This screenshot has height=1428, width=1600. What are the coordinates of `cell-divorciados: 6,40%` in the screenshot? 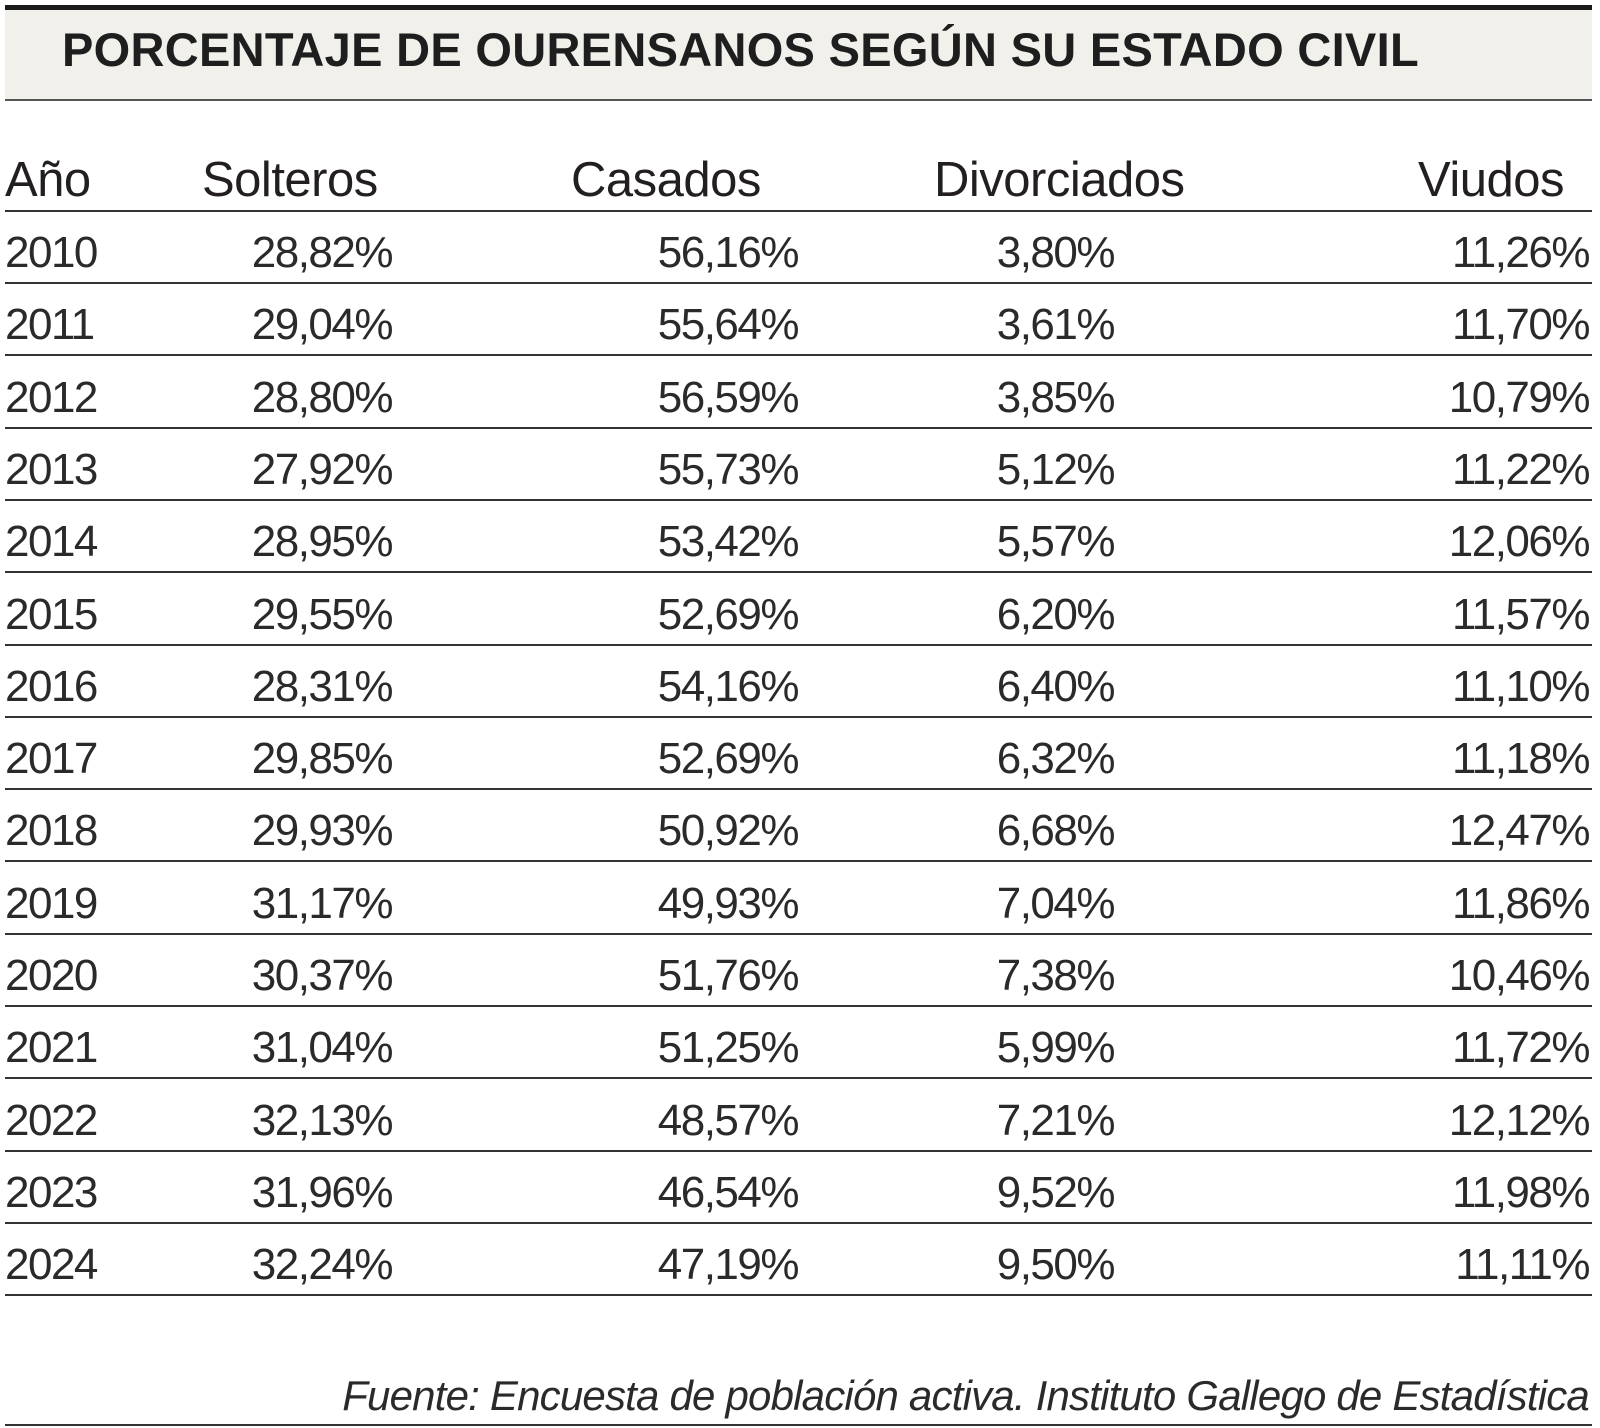 It's located at (1056, 686).